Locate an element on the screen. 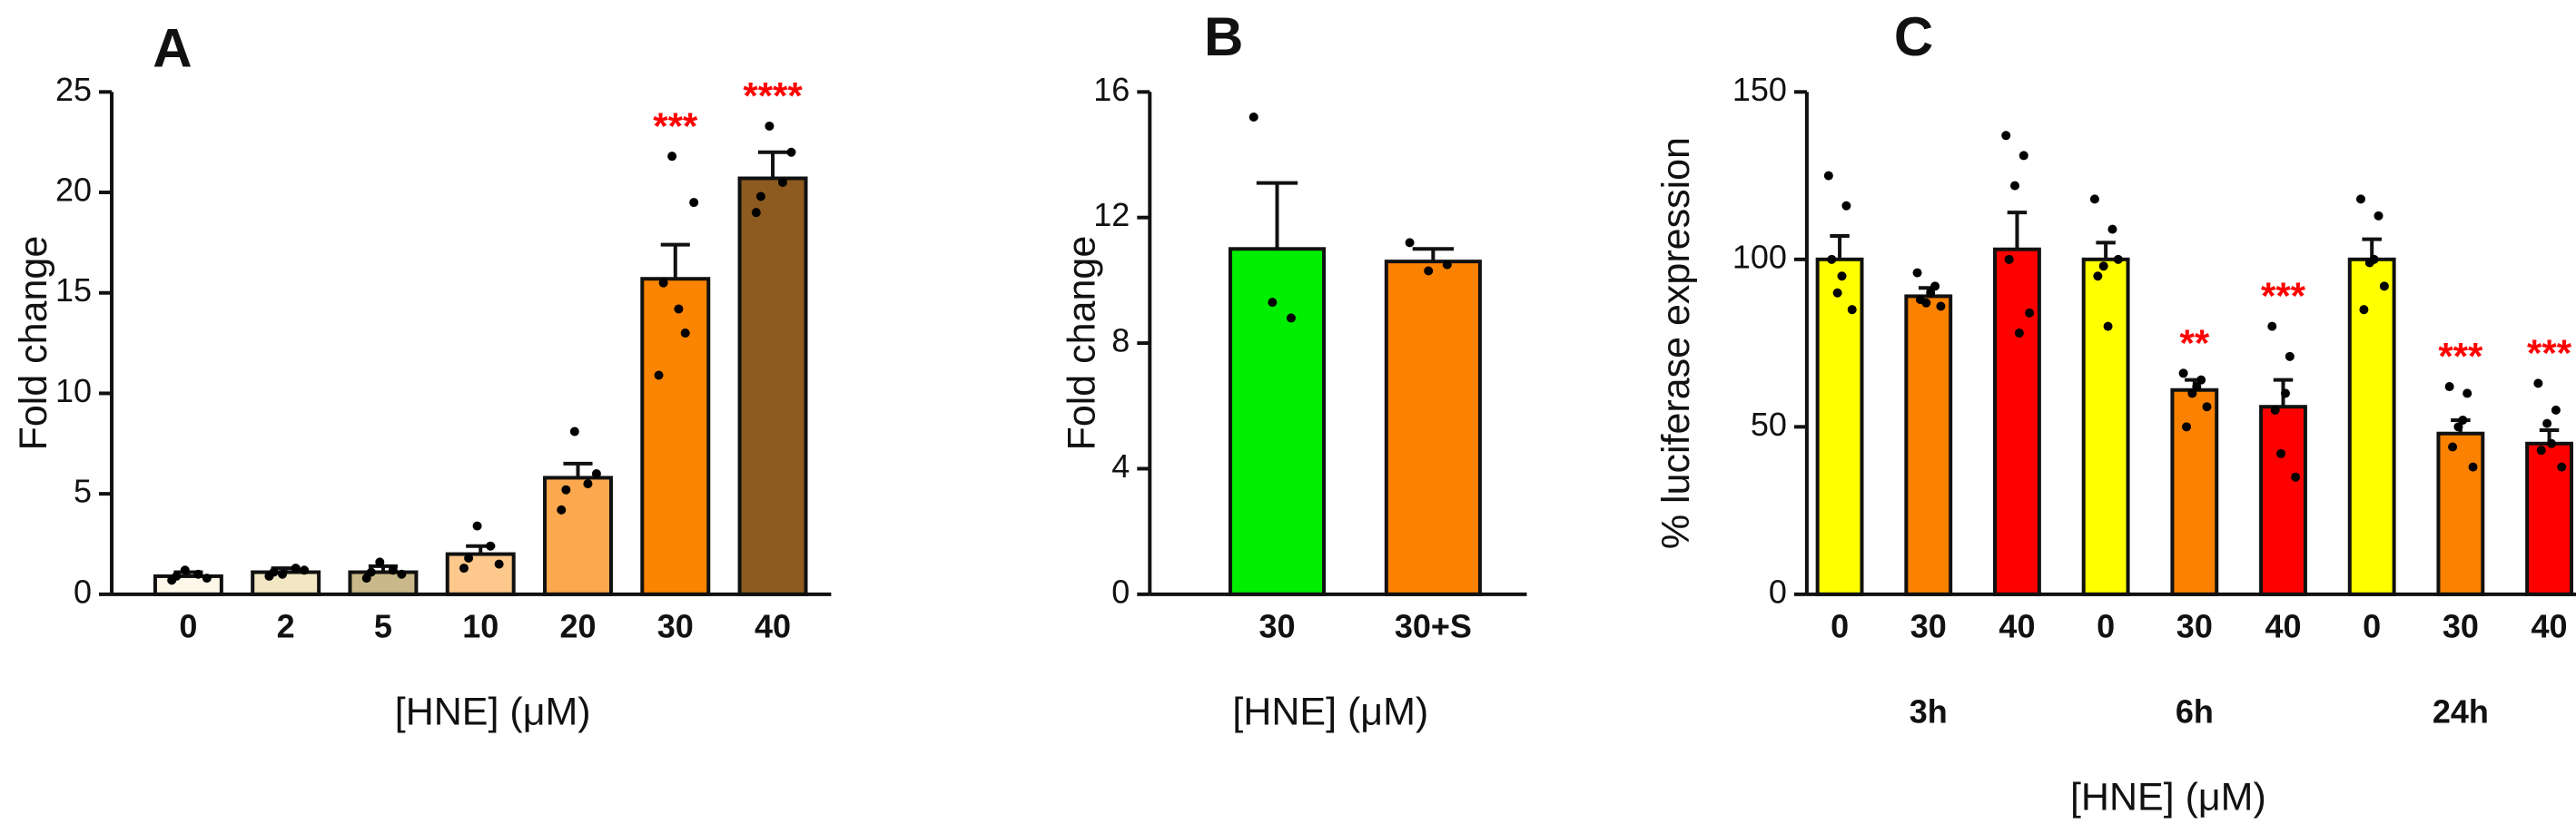  y-tick-label: 4 is located at coordinates (1120, 466).